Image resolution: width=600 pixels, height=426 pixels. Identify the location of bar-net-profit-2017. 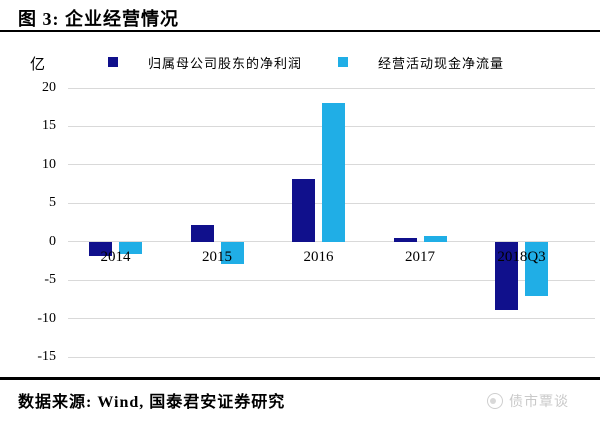
(405, 239).